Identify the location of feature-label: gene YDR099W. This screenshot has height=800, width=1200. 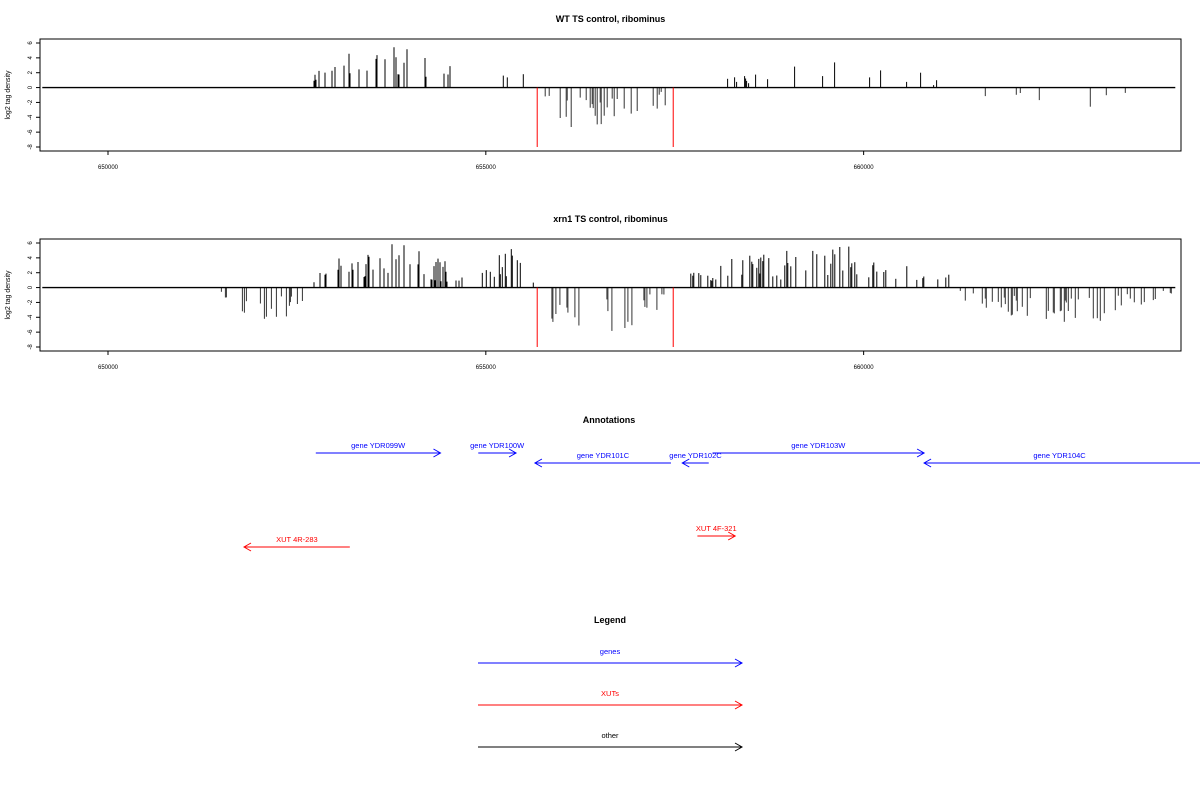
(378, 445).